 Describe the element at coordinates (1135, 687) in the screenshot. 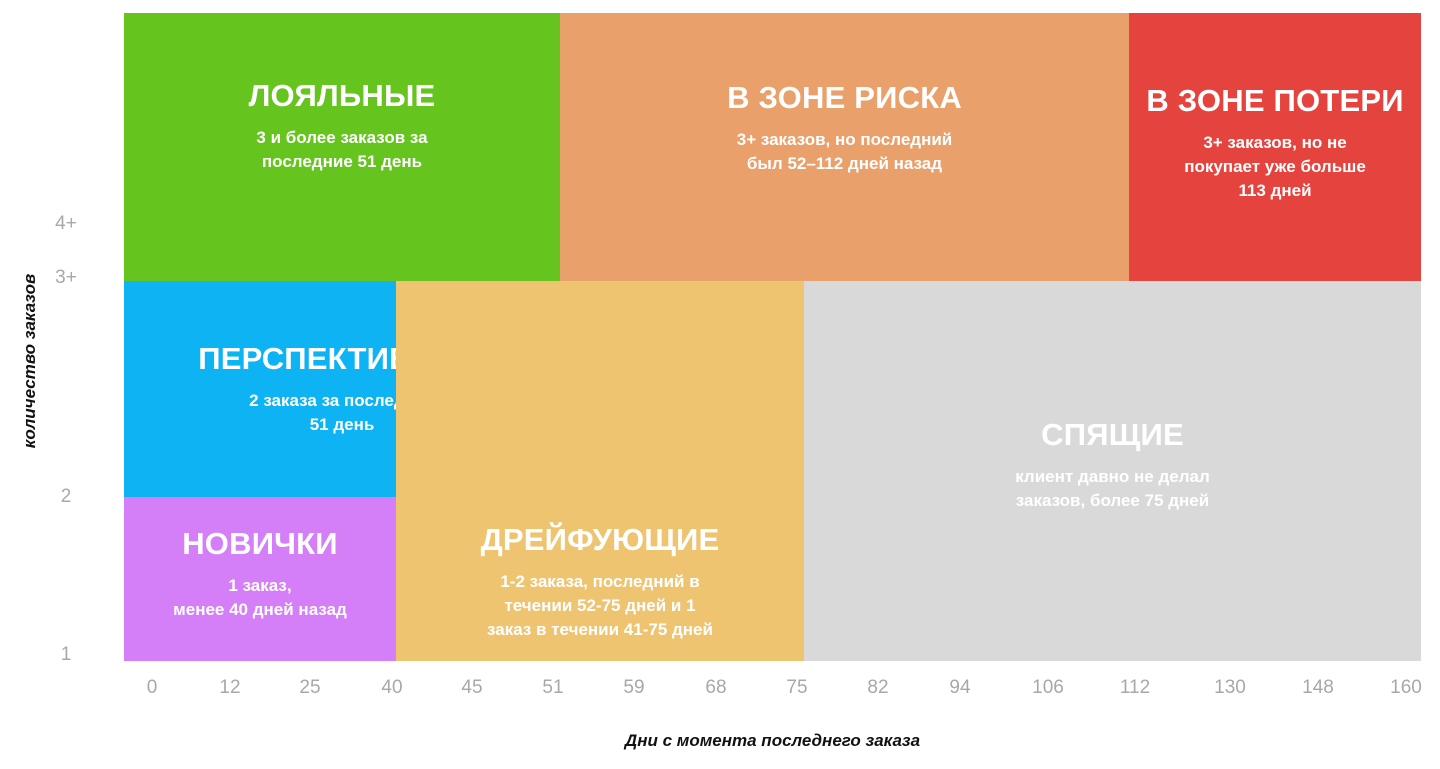

I see `x-tick: 112` at that location.